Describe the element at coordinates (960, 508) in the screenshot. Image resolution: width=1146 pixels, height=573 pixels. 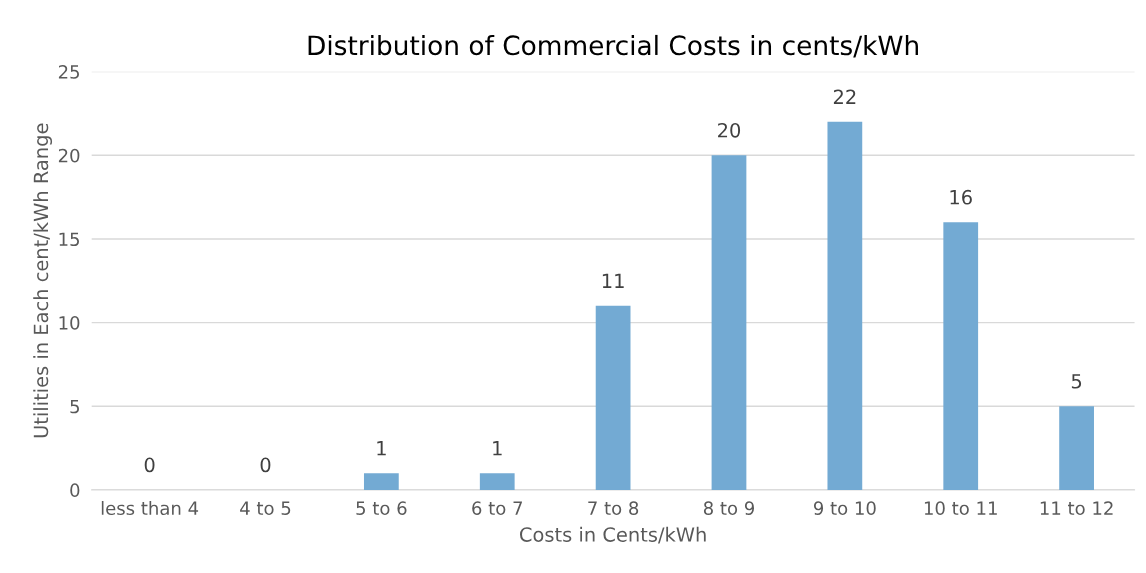
I see `x-tick-label: 10 to 11` at that location.